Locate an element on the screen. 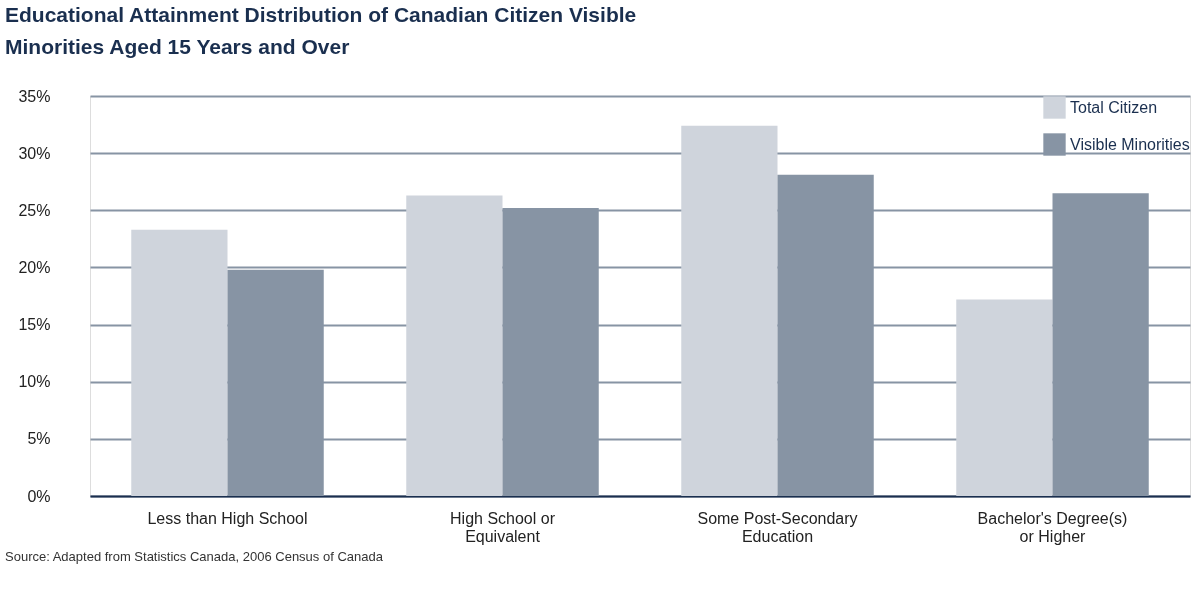  source-note: Source: Adapted from Statistics Canada, 2006 Census of Canada is located at coordinates (194, 556).